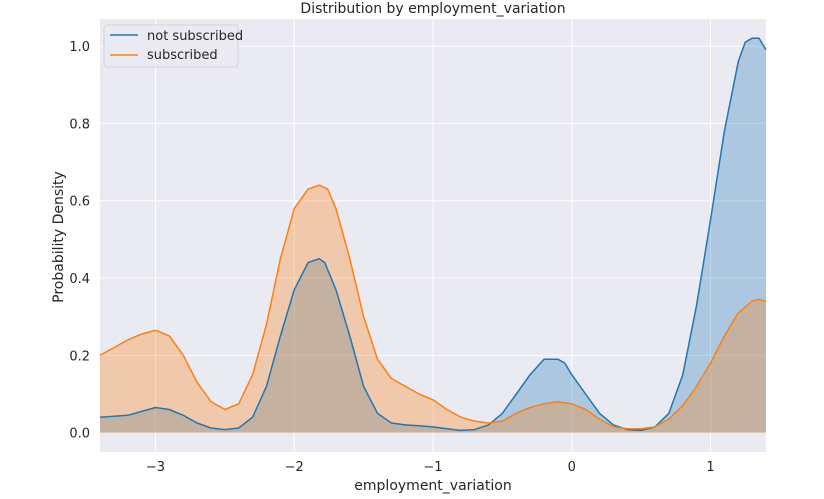  What do you see at coordinates (710, 467) in the screenshot?
I see `x-tick-label: 1` at bounding box center [710, 467].